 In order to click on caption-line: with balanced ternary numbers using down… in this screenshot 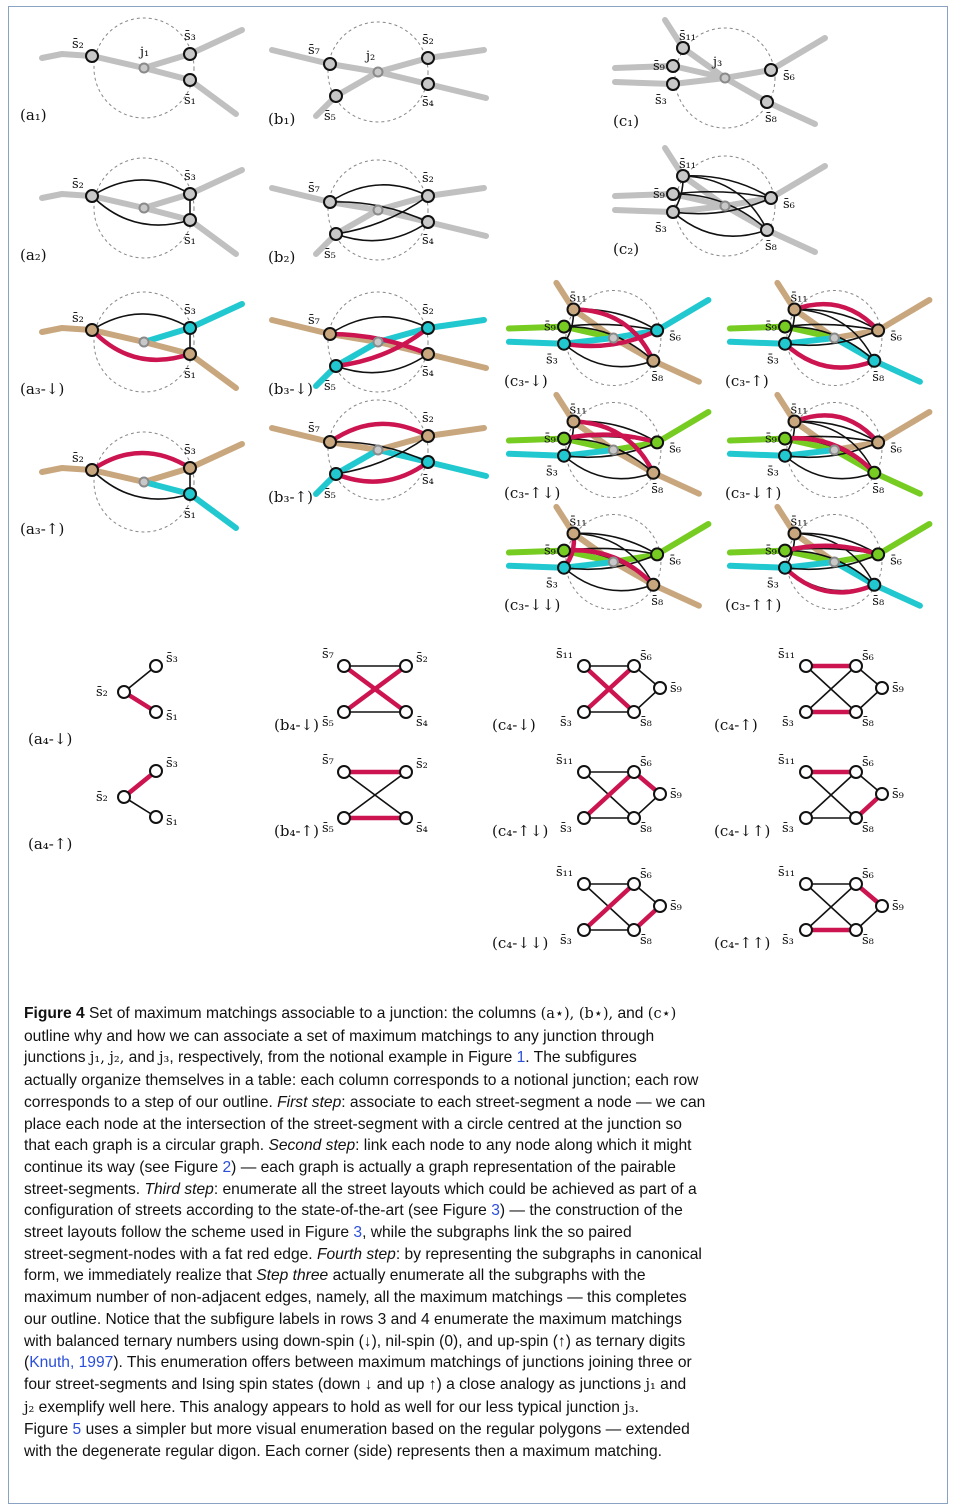, I will do `click(479, 1342)`.